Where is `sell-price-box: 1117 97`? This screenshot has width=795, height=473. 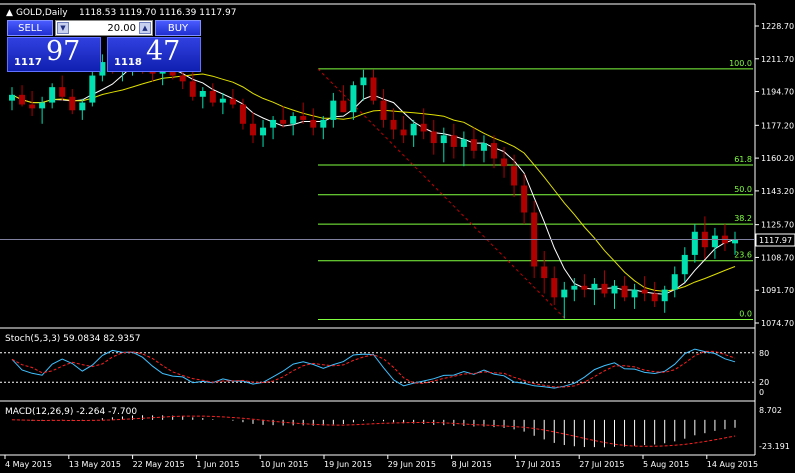 sell-price-box: 1117 97 is located at coordinates (54, 54).